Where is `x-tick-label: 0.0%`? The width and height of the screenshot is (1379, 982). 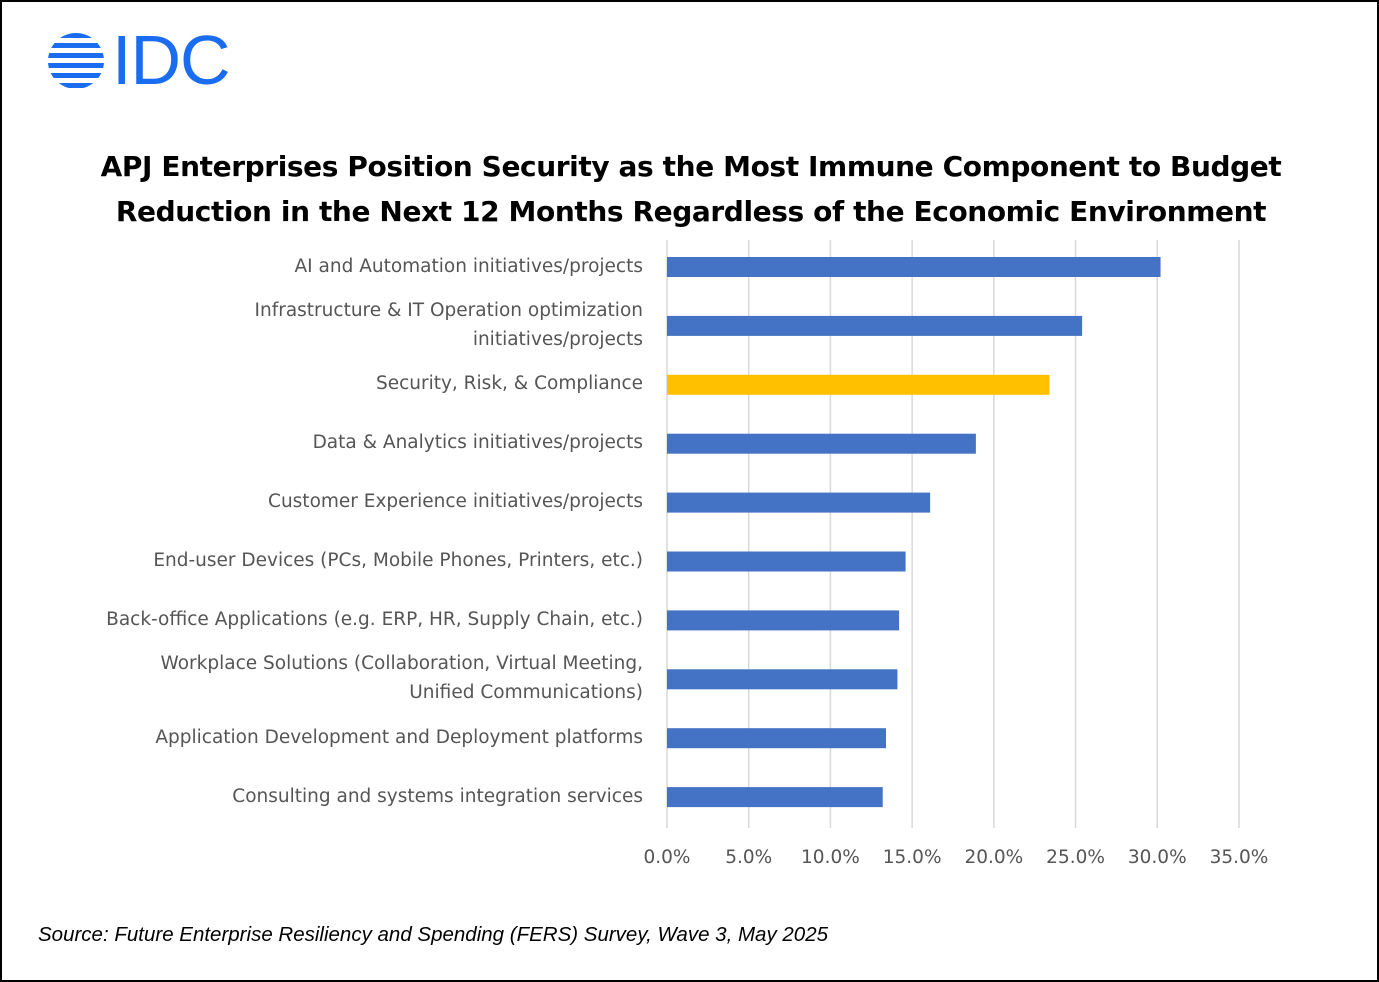
x-tick-label: 0.0% is located at coordinates (667, 857).